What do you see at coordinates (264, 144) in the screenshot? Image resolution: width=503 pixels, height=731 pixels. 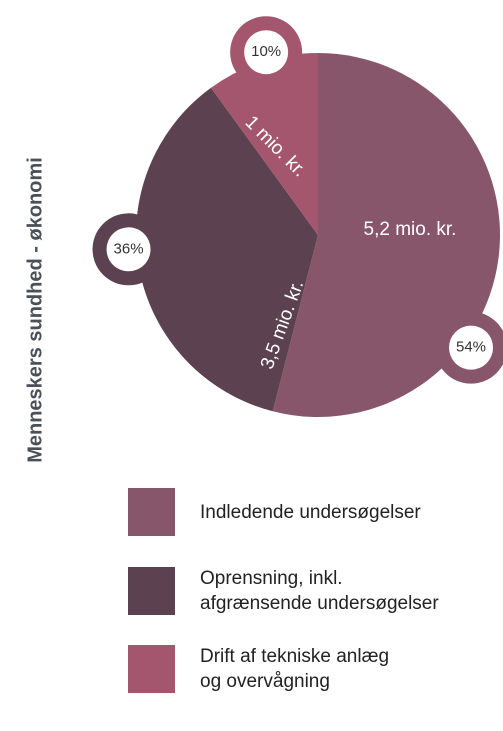 I see `pie-slice` at bounding box center [264, 144].